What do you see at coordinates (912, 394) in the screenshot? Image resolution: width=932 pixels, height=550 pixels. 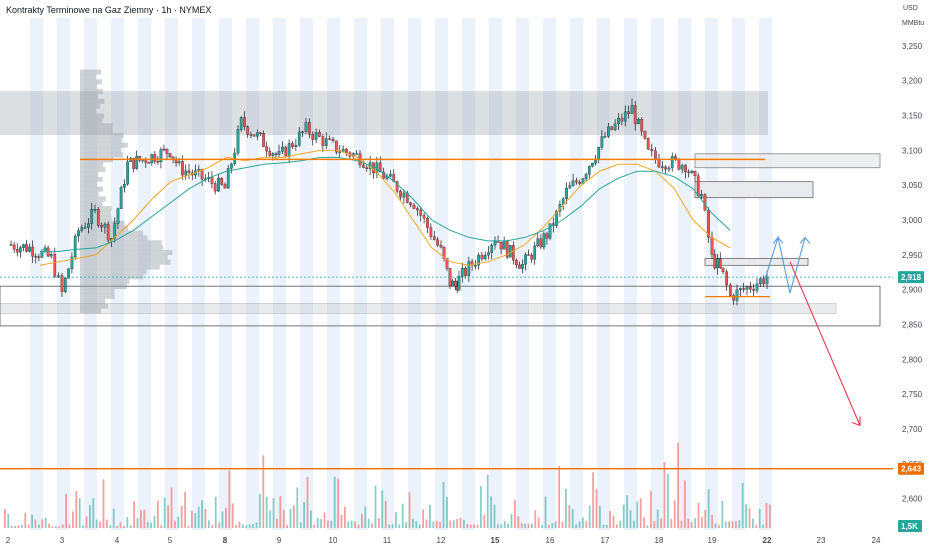 I see `y-tick-label: 2,750` at bounding box center [912, 394].